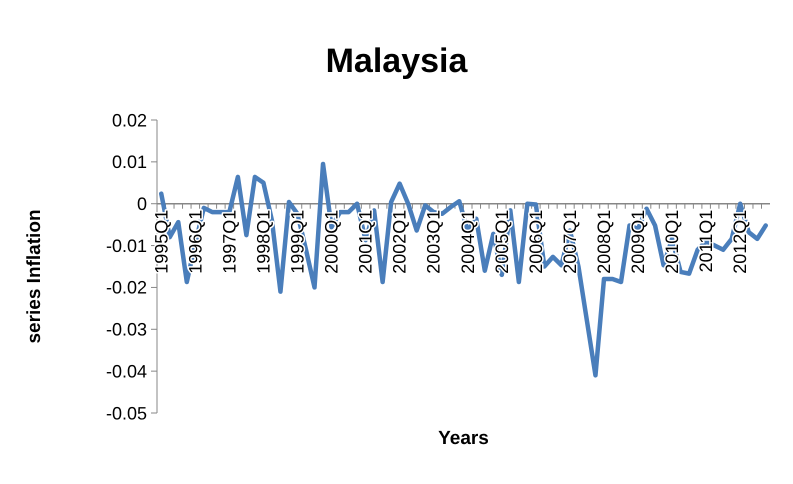 The height and width of the screenshot is (484, 793). I want to click on x-axis-title: Years, so click(463, 438).